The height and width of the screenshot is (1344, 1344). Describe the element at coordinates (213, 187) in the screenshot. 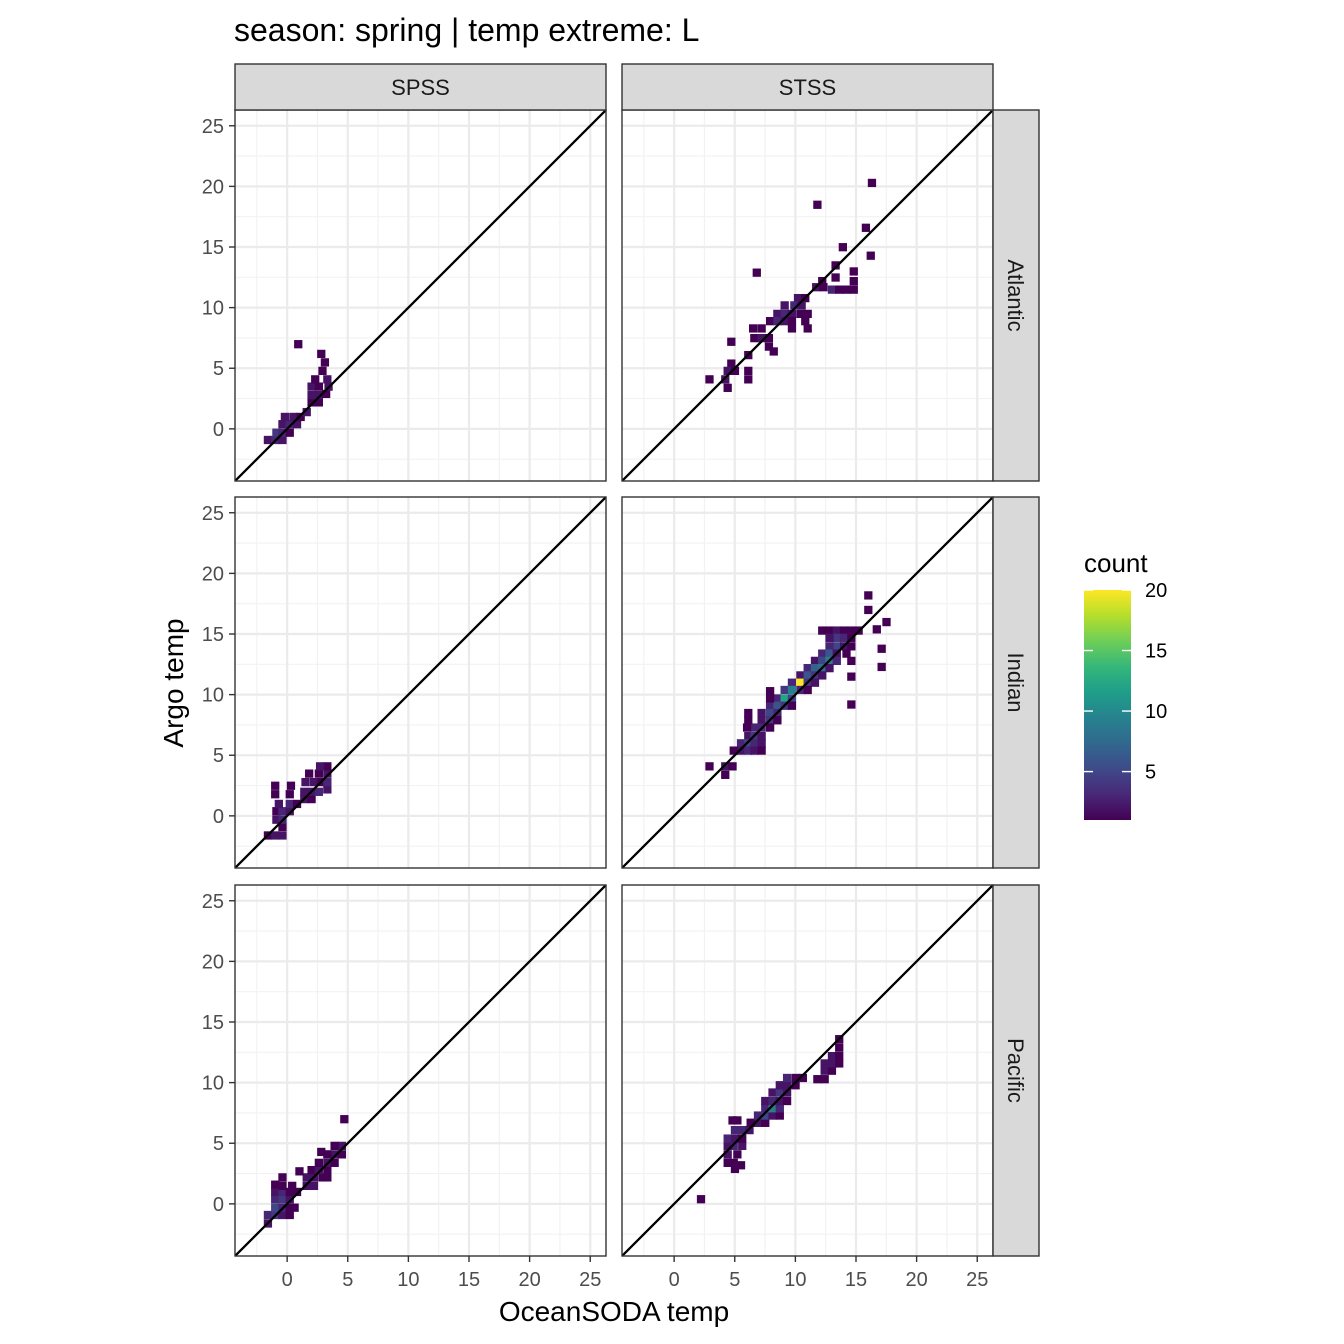

I see `y-tick-label: 20` at that location.